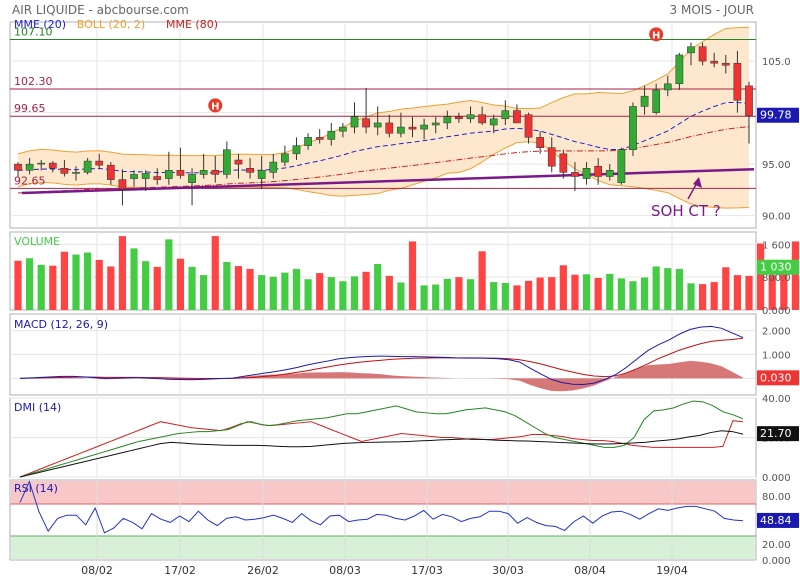  Describe the element at coordinates (33, 81) in the screenshot. I see `price-level-label: 102.30` at that location.